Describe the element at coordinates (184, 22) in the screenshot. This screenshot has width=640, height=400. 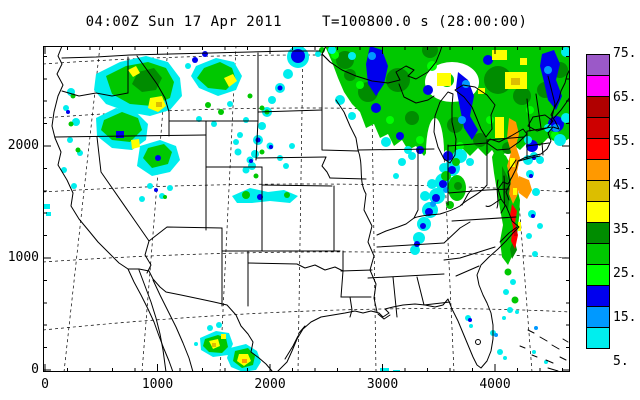
I see `valid-time-label: 04:00Z Sun 17 Apr 2011` at that location.